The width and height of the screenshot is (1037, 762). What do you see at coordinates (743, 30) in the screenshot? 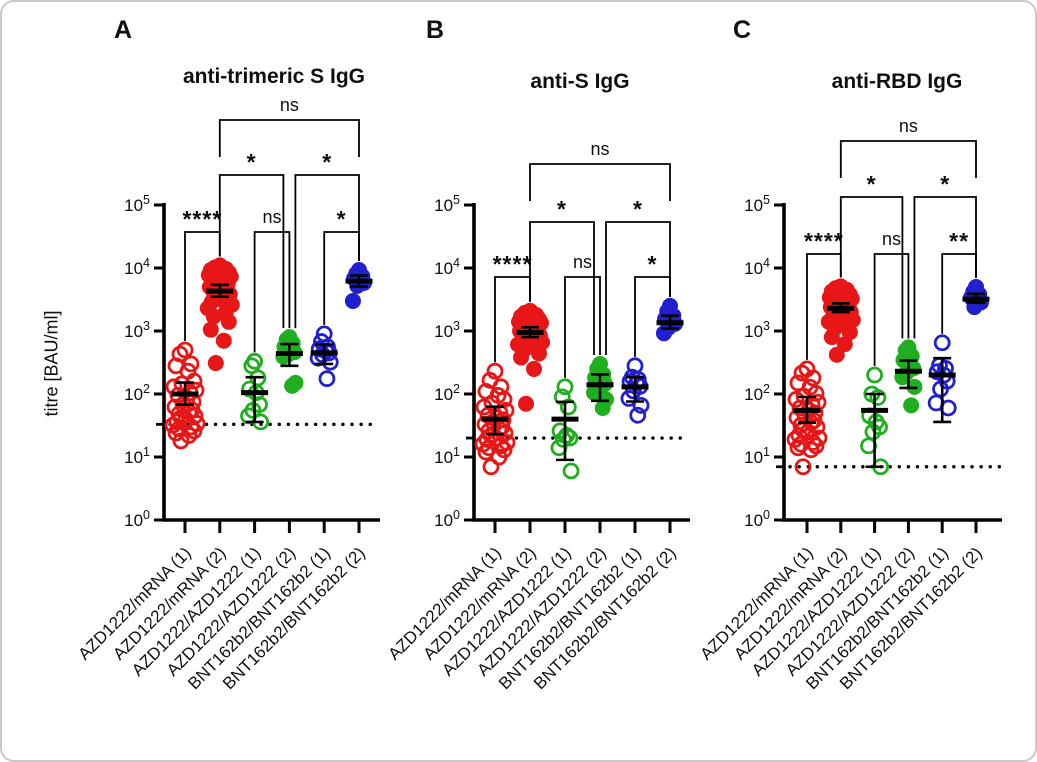
I see `panel-letter-c: C` at bounding box center [743, 30].